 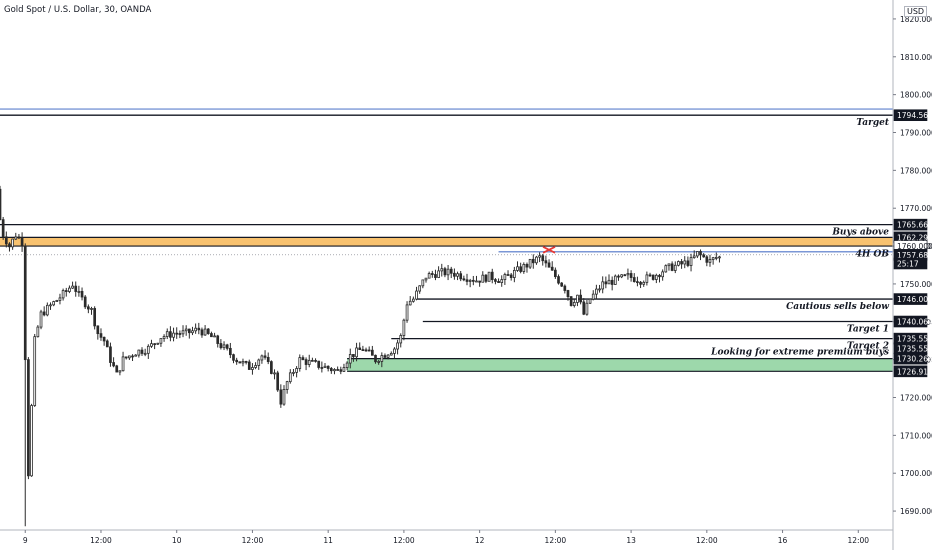 What do you see at coordinates (480, 540) in the screenshot?
I see `x-tick-label: 12` at bounding box center [480, 540].